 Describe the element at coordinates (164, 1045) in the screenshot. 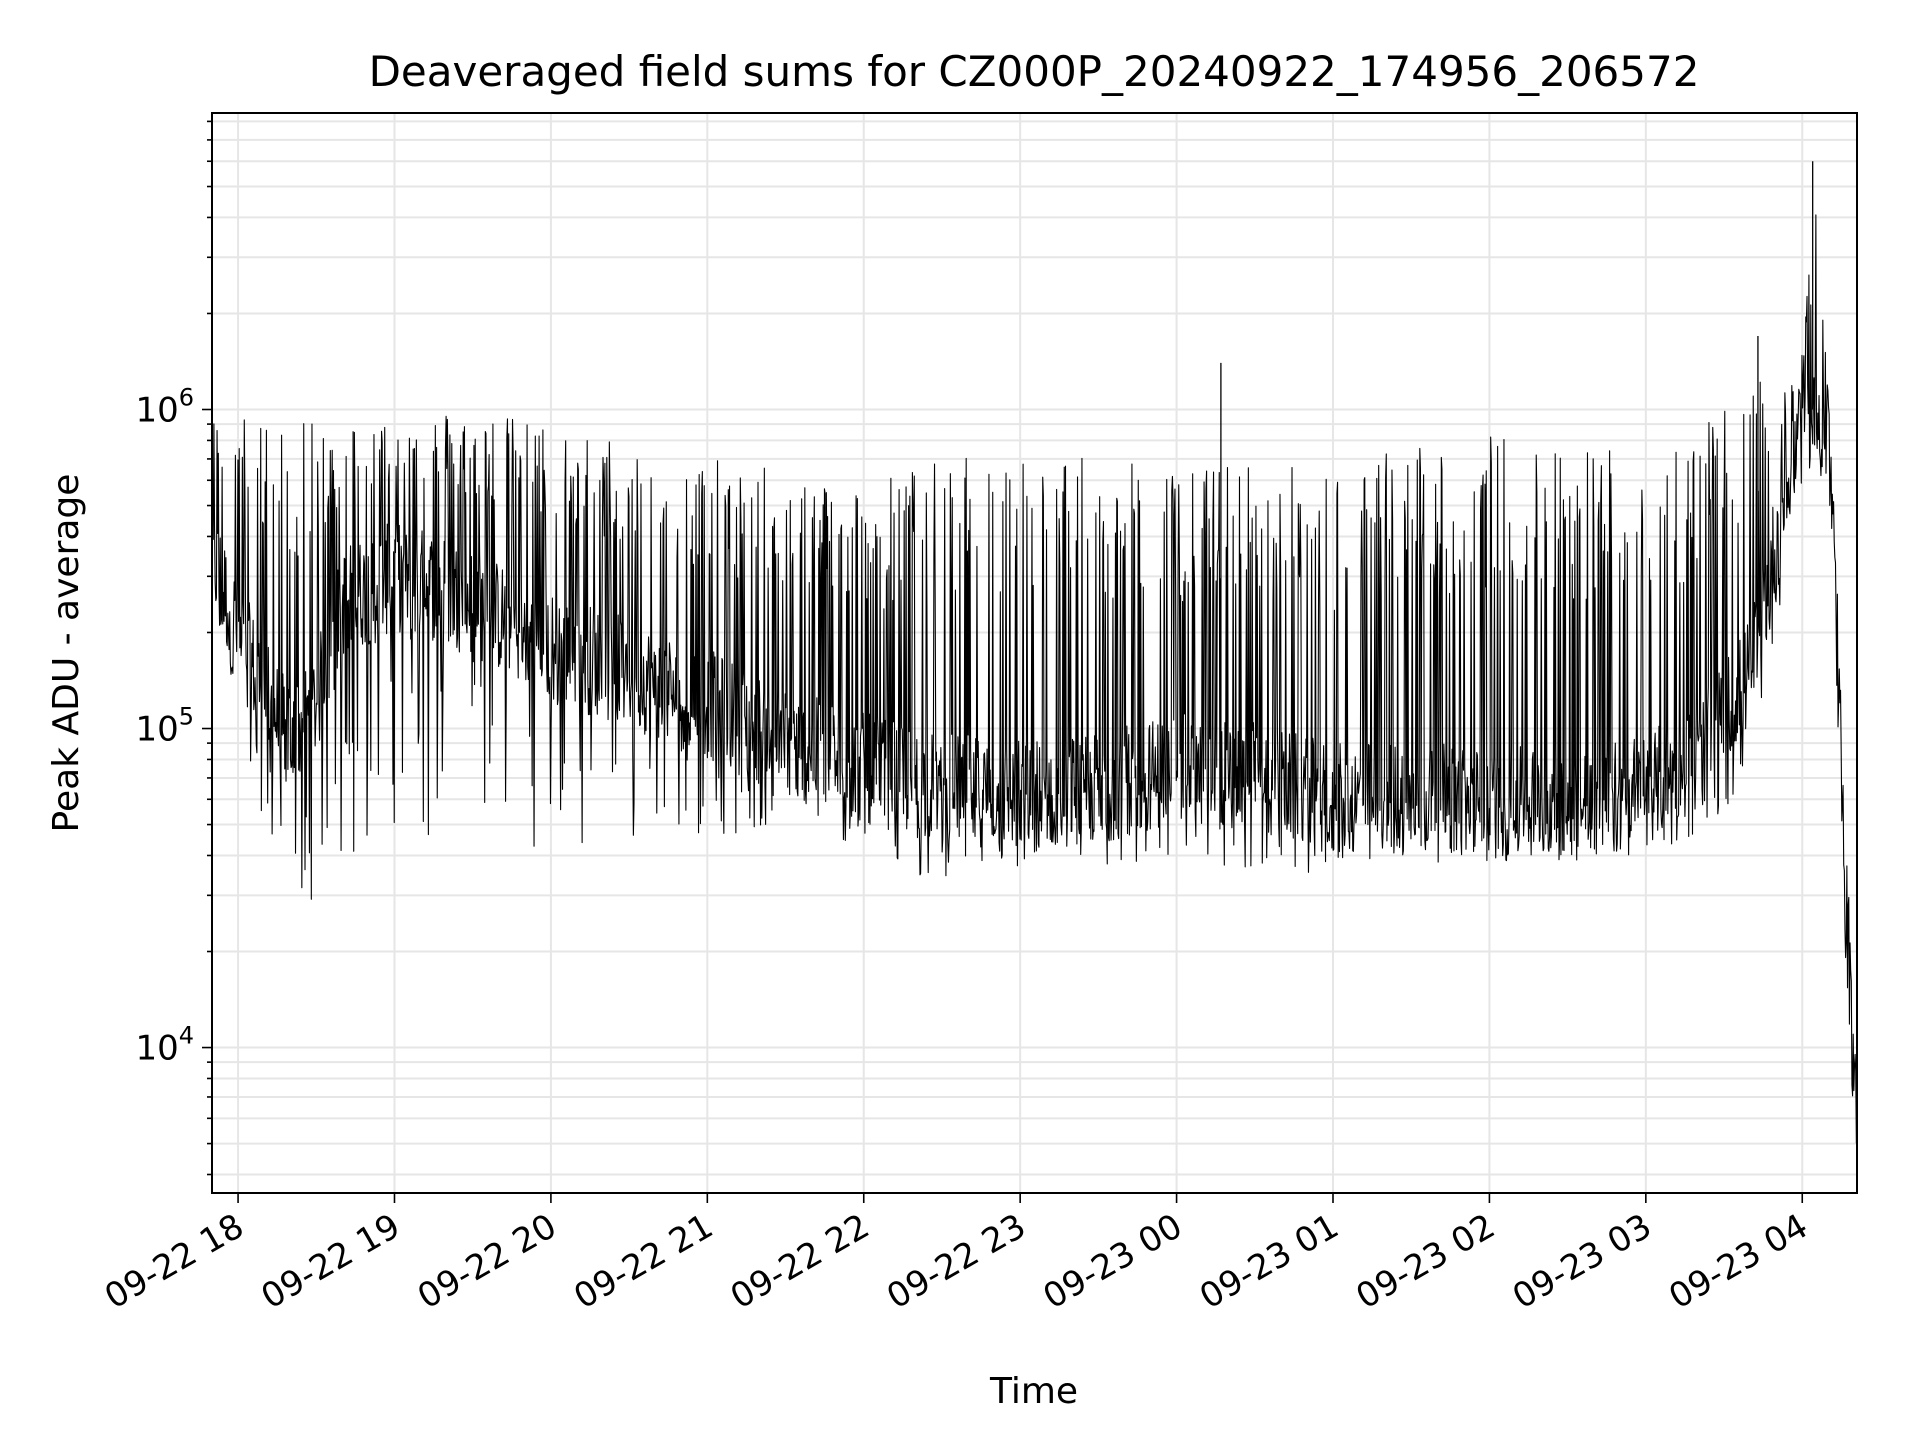

I see `y-tick-label: 10⁴` at that location.